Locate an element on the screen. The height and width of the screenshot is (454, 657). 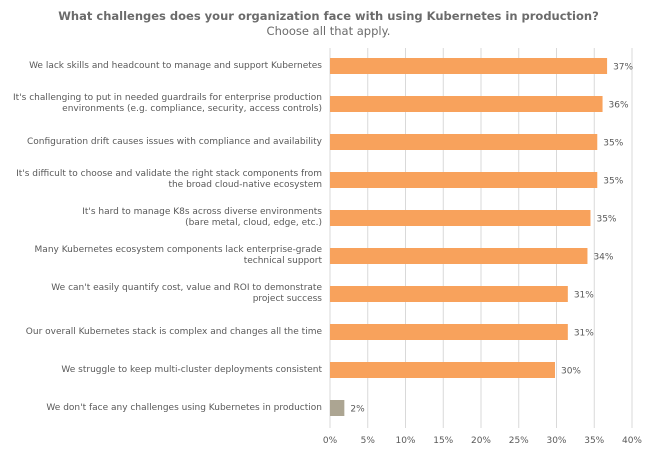
data-label: 30% is located at coordinates (571, 372).